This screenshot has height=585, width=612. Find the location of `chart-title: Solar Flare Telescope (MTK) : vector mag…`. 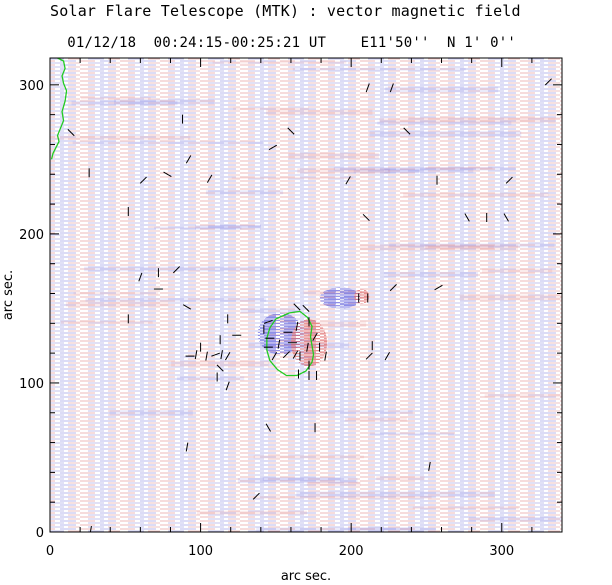

chart-title: Solar Flare Telescope (MTK) : vector mag… is located at coordinates (285, 11).